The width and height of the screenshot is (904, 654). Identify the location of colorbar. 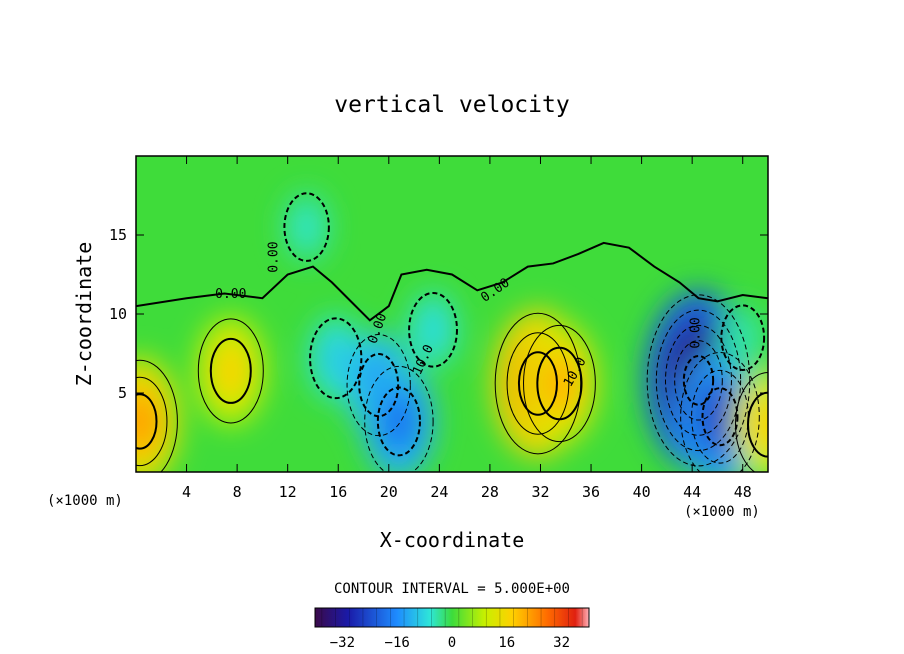
(452, 617).